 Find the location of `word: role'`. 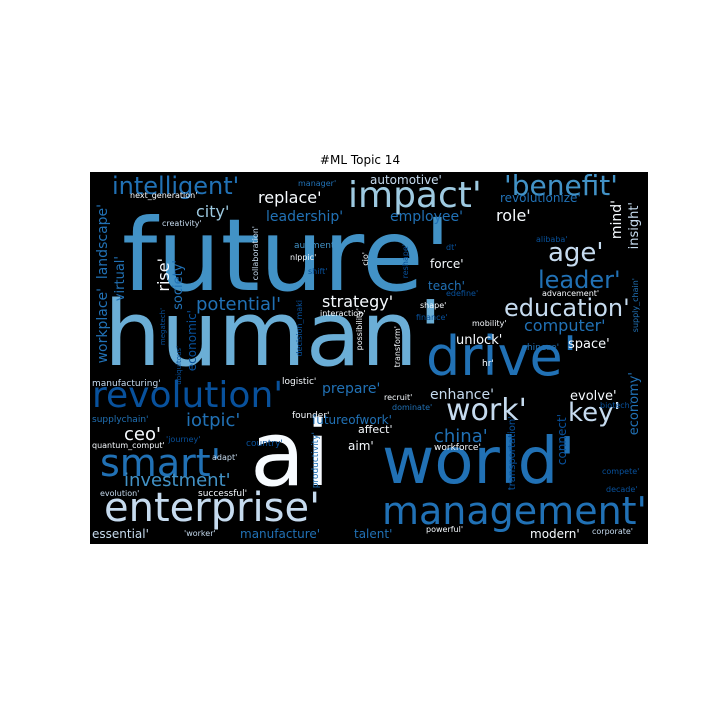

word: role' is located at coordinates (513, 215).